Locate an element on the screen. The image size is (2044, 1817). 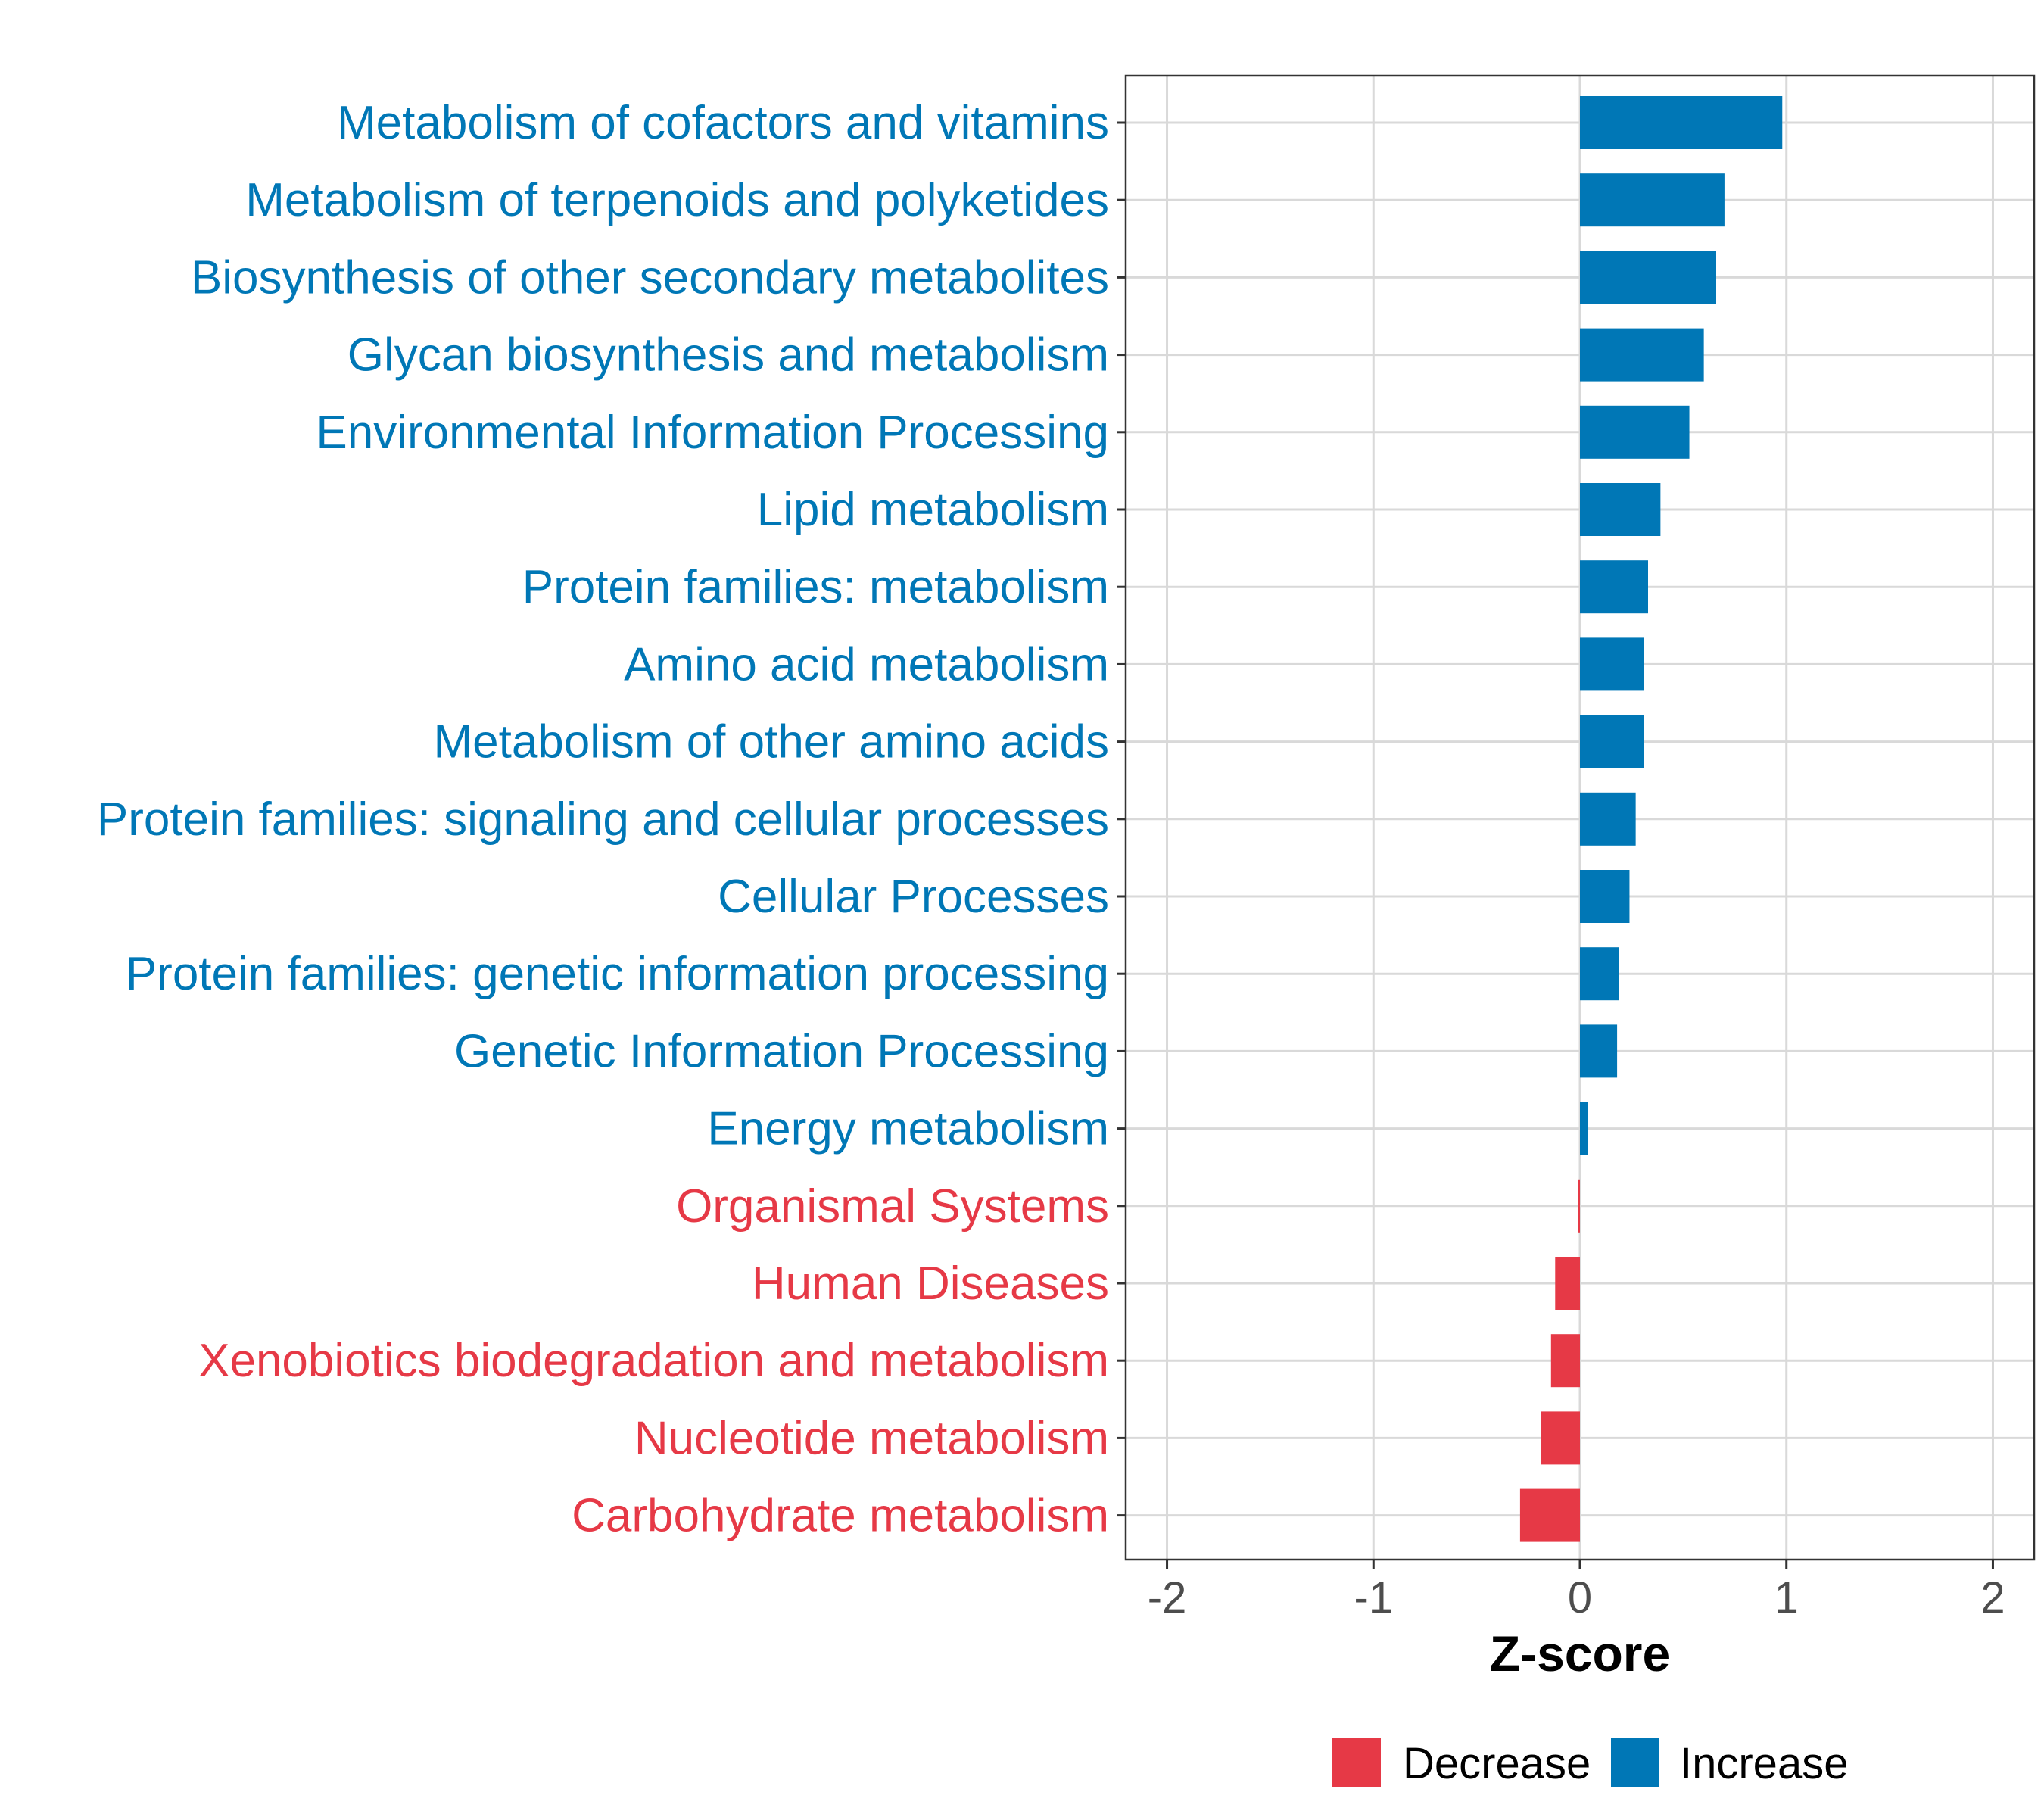
category-label-17: Nucleotide metabolism is located at coordinates (872, 1438).